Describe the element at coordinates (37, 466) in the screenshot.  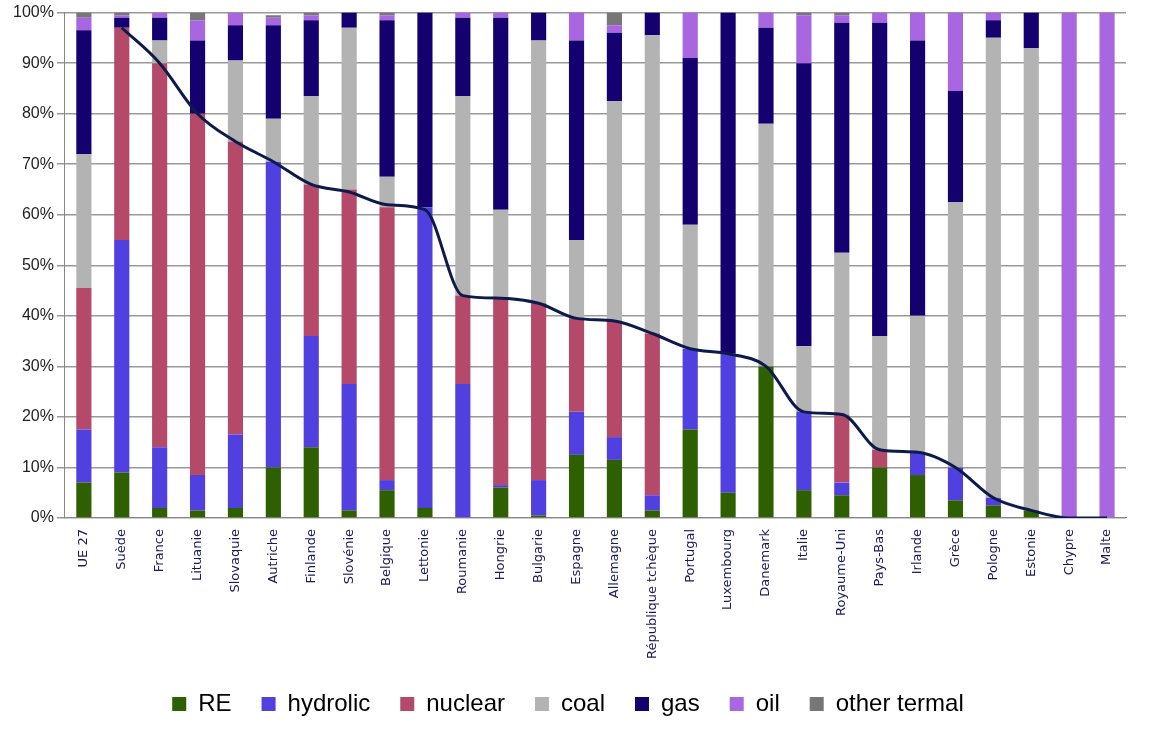
I see `y-tick-label: 10%` at that location.